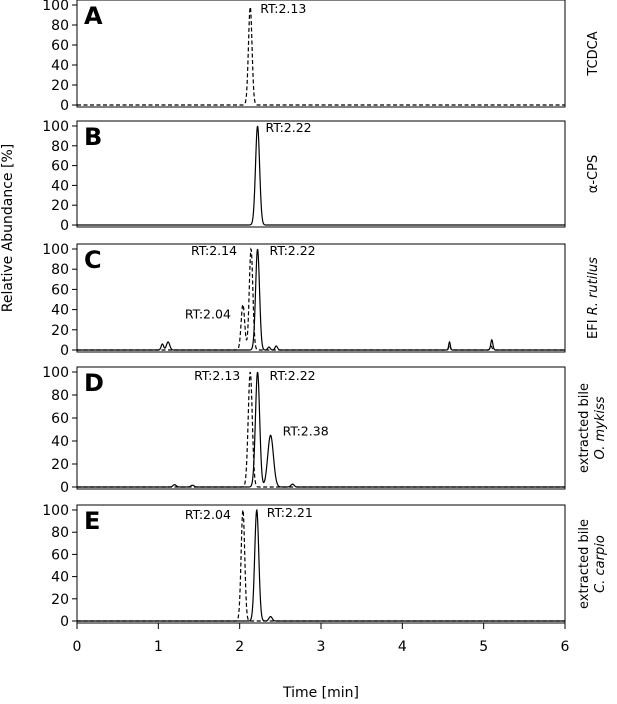 This screenshot has height=704, width=617. What do you see at coordinates (94, 383) in the screenshot?
I see `panel-letter: D` at bounding box center [94, 383].